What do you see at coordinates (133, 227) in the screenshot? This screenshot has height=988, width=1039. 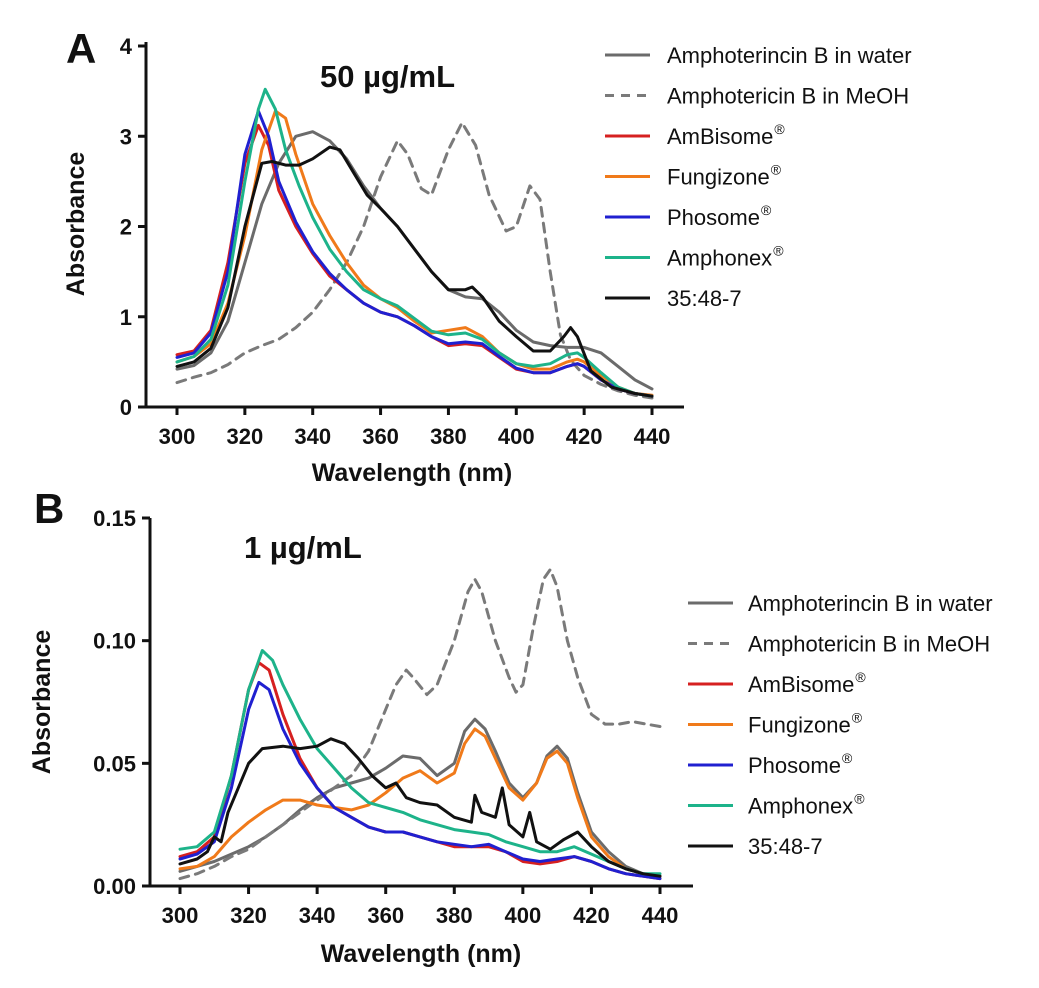 I see `panel-a-y-ticks: 0 1 2 3 4` at bounding box center [133, 227].